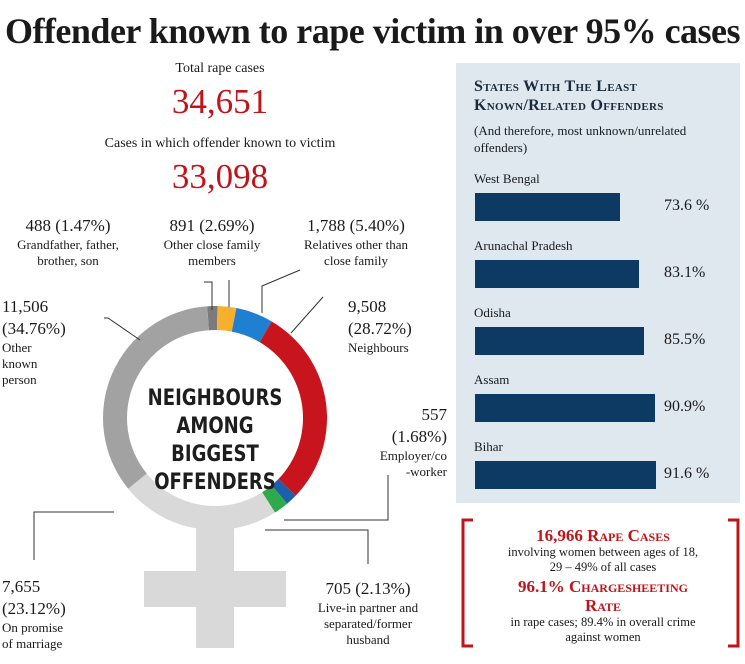  Describe the element at coordinates (367, 306) in the screenshot. I see `annotation-value: 9,508` at that location.